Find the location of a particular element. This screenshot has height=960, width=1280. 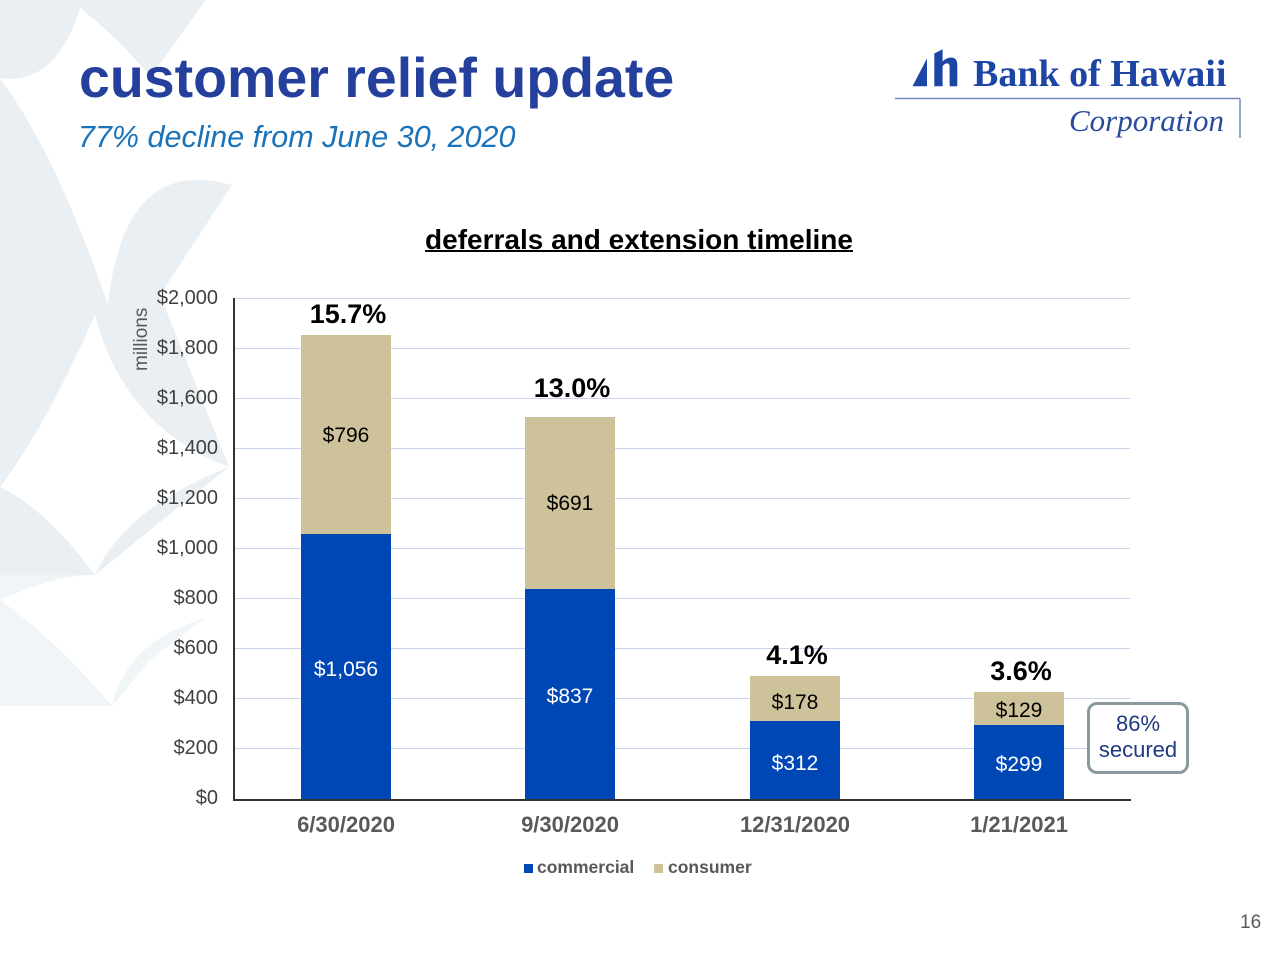

svg-text: Bank of Hawaii is located at coordinates (1099, 74).